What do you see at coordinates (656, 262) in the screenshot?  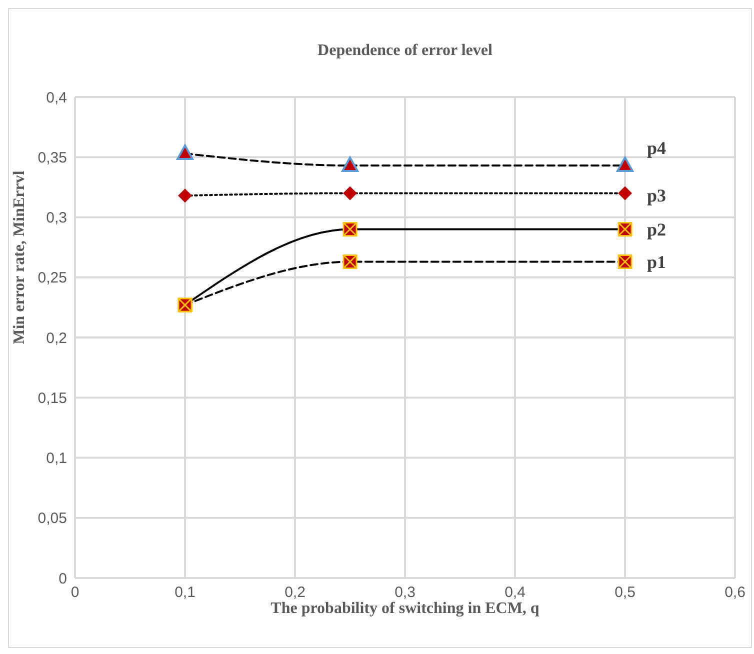 I see `series-label: p1` at bounding box center [656, 262].